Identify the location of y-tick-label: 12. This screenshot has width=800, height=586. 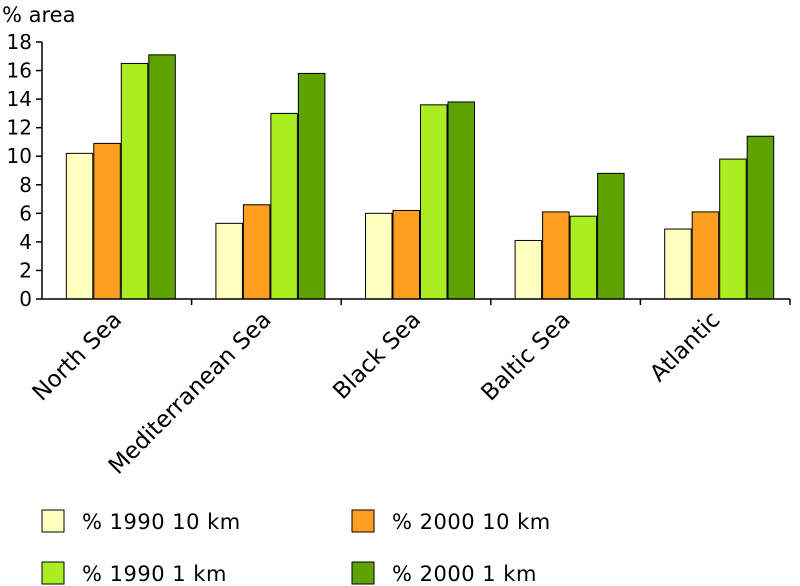
(19, 128).